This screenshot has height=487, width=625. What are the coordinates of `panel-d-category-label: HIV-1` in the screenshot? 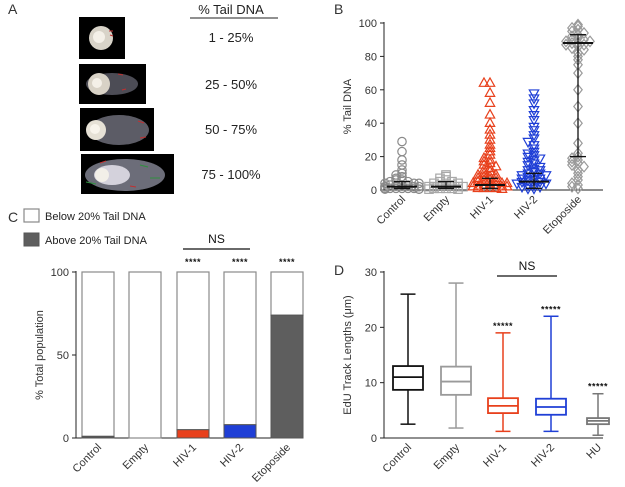 It's located at (495, 456).